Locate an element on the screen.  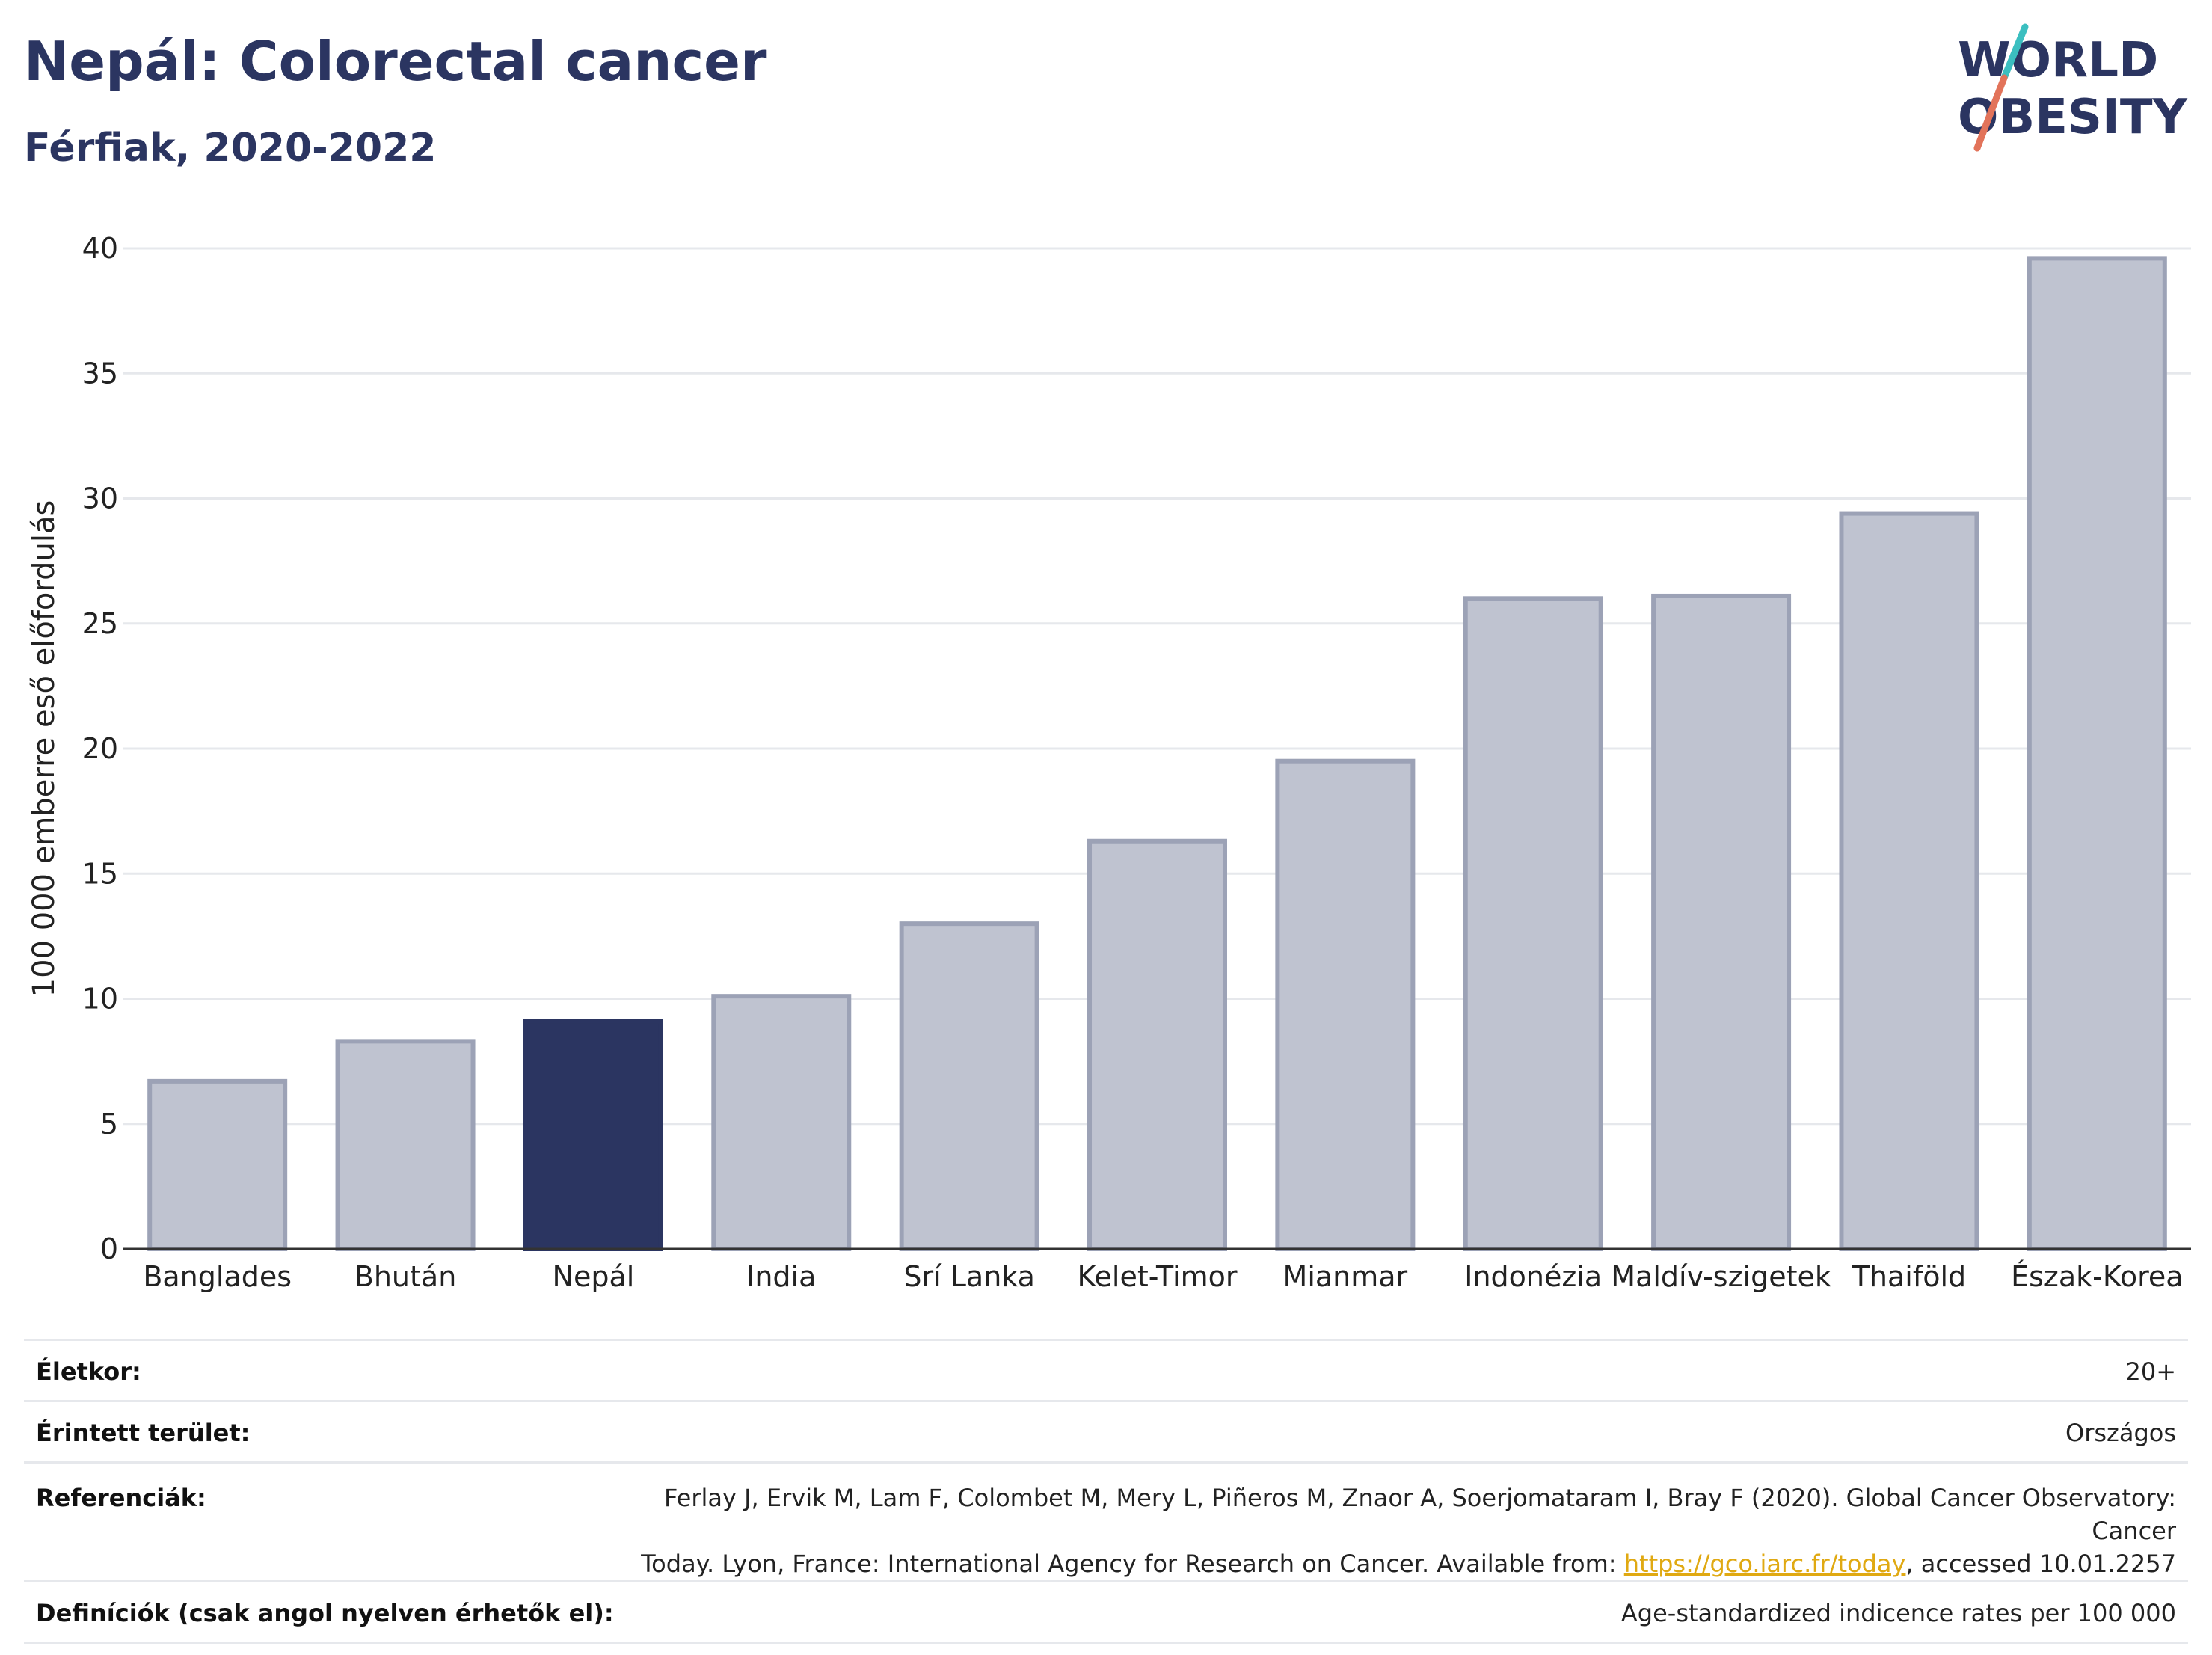
logo-slash-top is located at coordinates (2014, 52).